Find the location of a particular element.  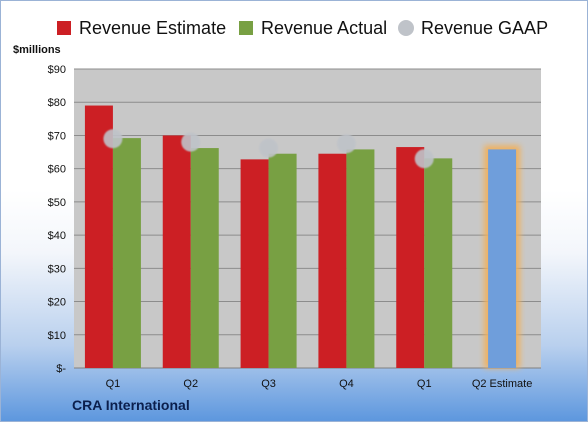

legend-label-estimate: Revenue Estimate is located at coordinates (153, 27).